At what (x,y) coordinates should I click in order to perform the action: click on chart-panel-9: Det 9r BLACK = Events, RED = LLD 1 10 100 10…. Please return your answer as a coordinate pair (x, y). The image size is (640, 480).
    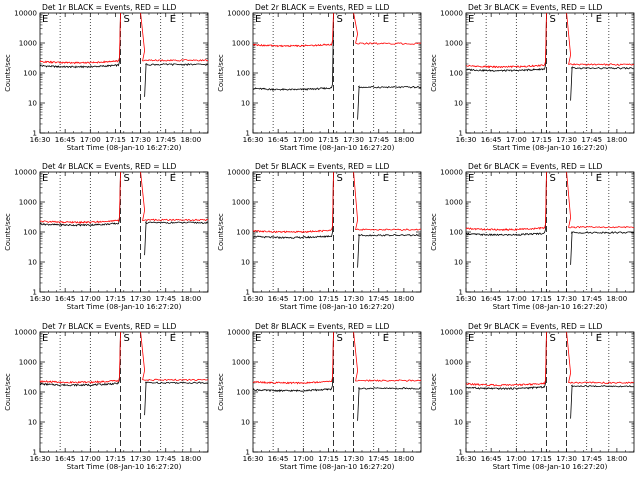
    Looking at the image, I should click on (532, 396).